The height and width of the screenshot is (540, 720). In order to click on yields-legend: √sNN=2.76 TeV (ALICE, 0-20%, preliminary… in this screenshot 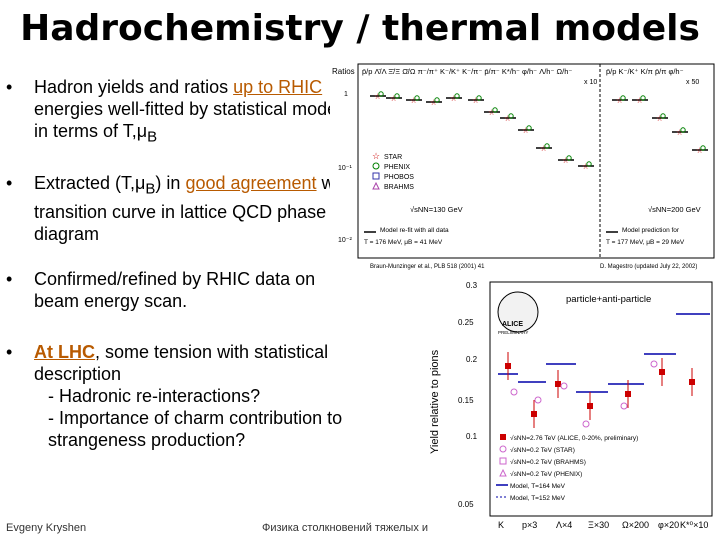, I will do `click(567, 468)`.